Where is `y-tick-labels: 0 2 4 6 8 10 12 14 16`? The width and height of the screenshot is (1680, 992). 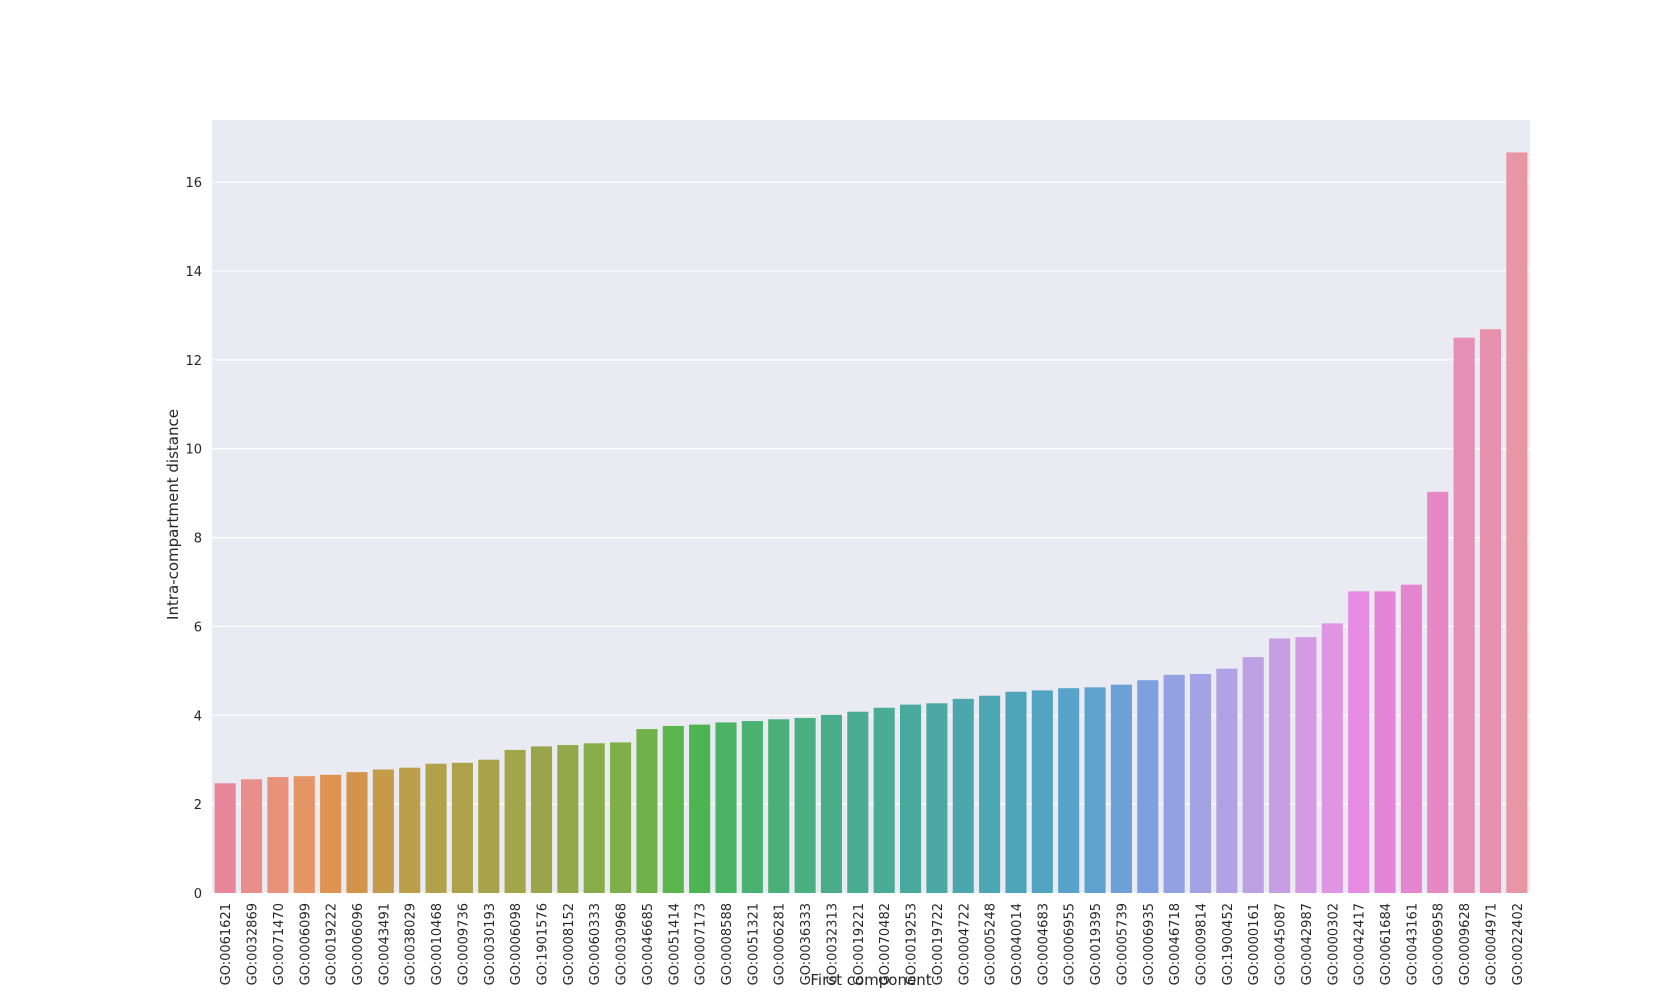
y-tick-labels: 0 2 4 6 8 10 12 14 16 is located at coordinates (193, 539).